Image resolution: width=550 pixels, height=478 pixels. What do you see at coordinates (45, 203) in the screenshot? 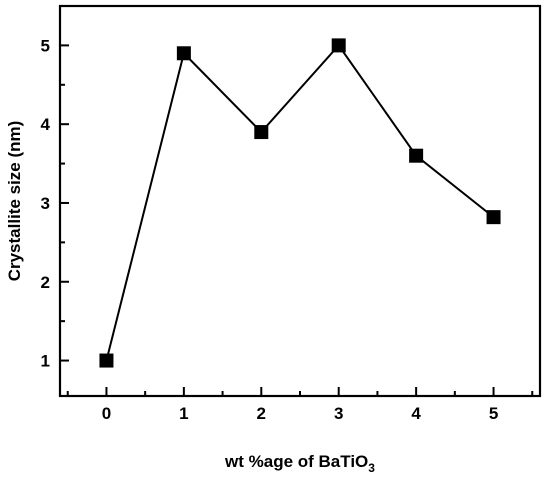
I see `y-tick-label-3: 3` at bounding box center [45, 203].